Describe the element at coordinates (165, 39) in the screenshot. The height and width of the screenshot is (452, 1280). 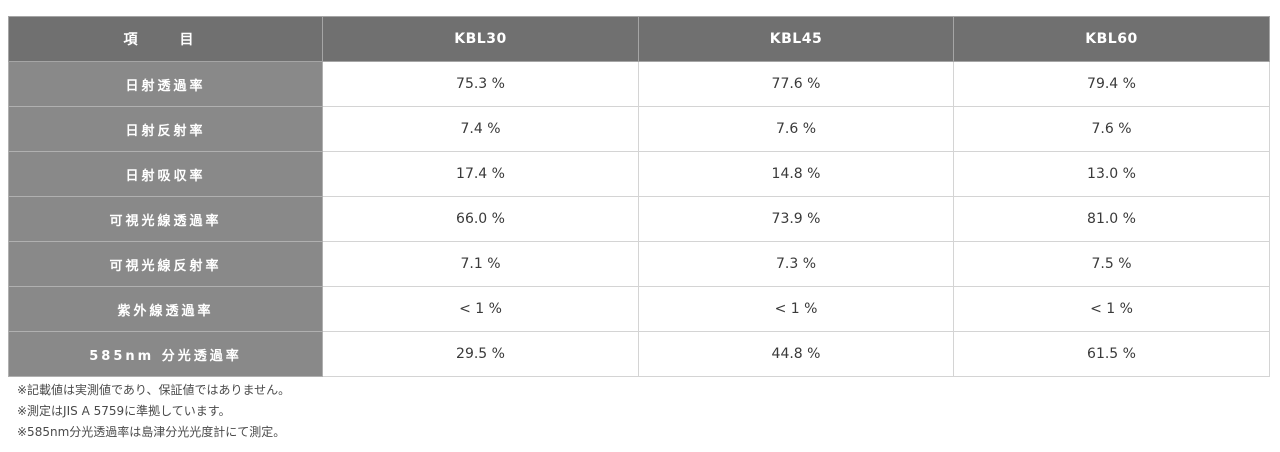
I see `header-item: 項 目` at that location.